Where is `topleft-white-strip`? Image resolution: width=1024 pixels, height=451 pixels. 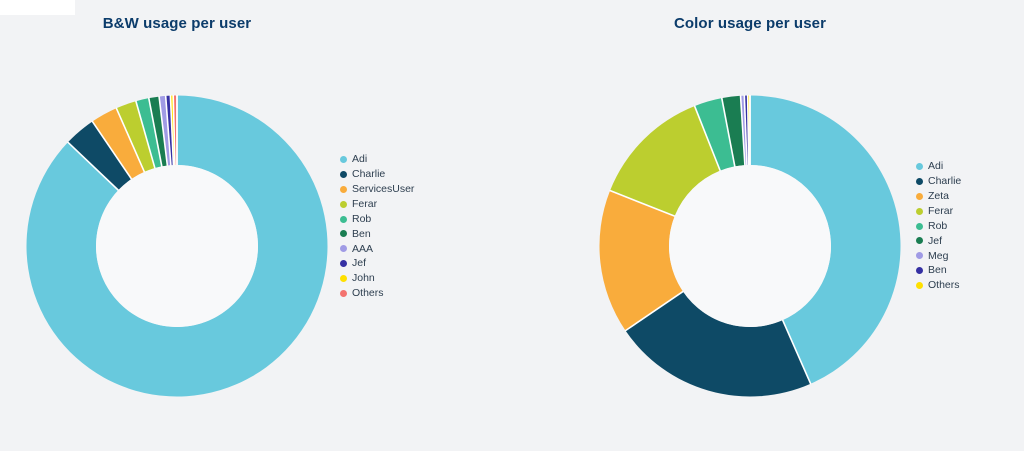
topleft-white-strip is located at coordinates (37, 7).